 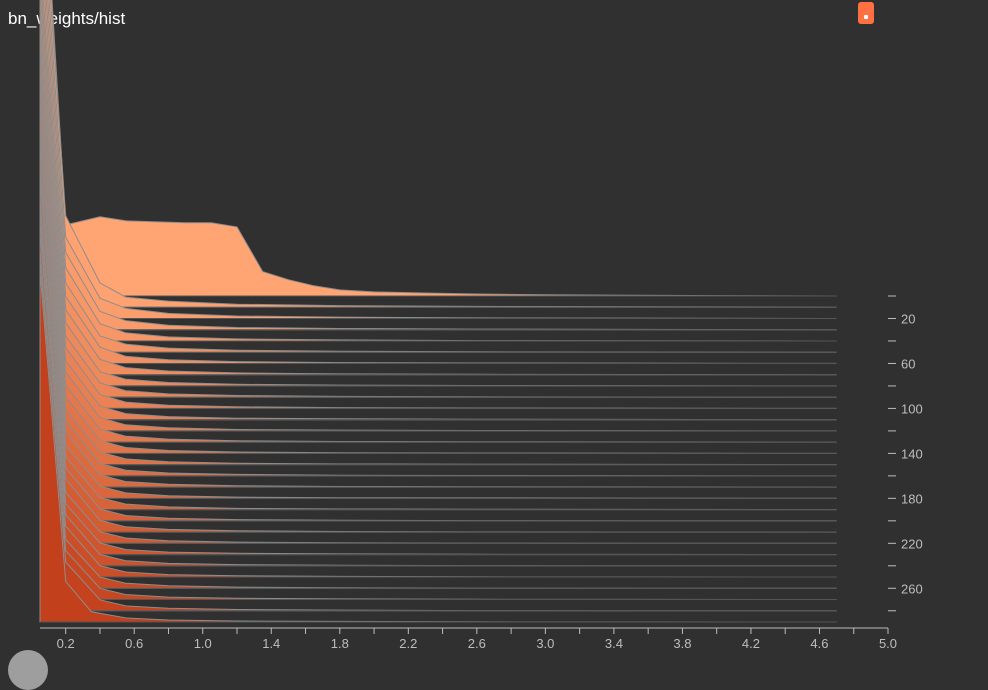 What do you see at coordinates (134, 643) in the screenshot?
I see `x-tick-label: 0.6` at bounding box center [134, 643].